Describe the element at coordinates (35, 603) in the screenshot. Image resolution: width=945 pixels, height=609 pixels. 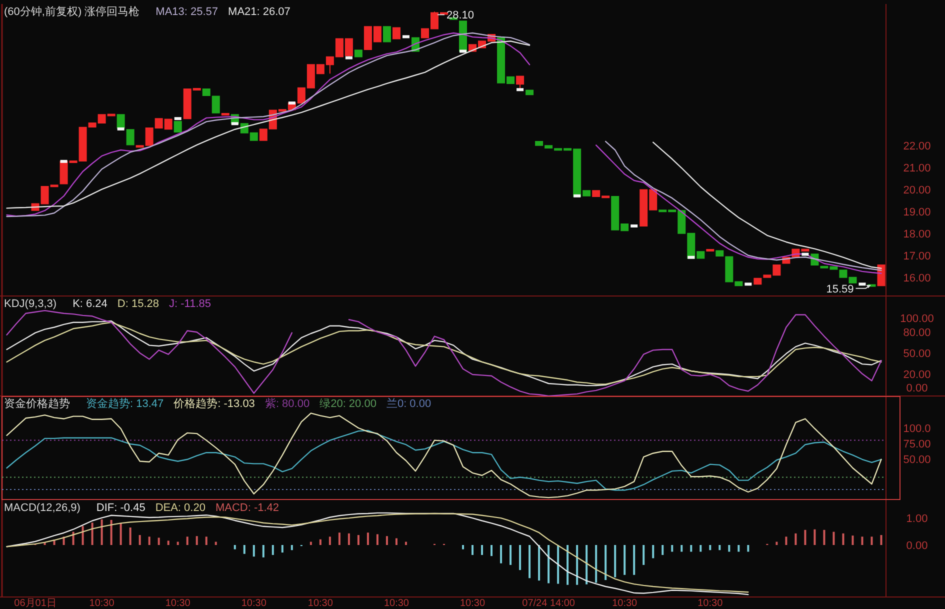
I see `x-tick-label: 06月01日` at that location.